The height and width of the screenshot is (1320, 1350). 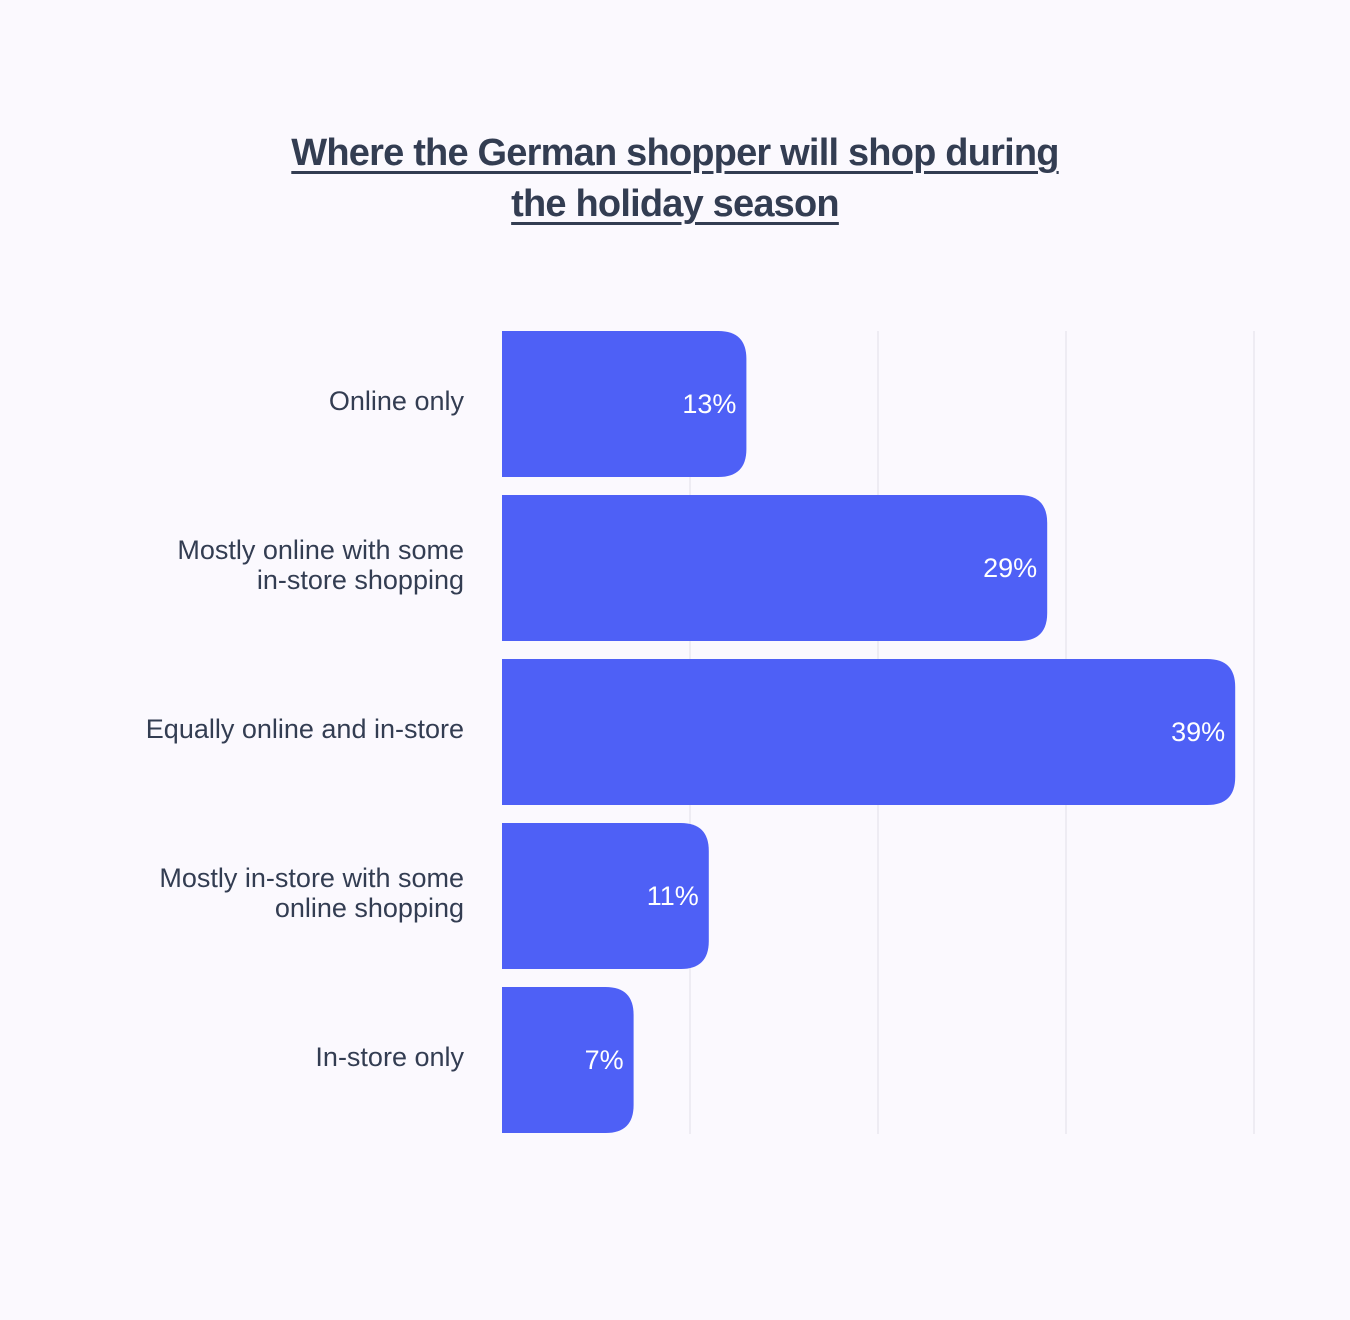 What do you see at coordinates (369, 908) in the screenshot?
I see `category-label-line: online shopping` at bounding box center [369, 908].